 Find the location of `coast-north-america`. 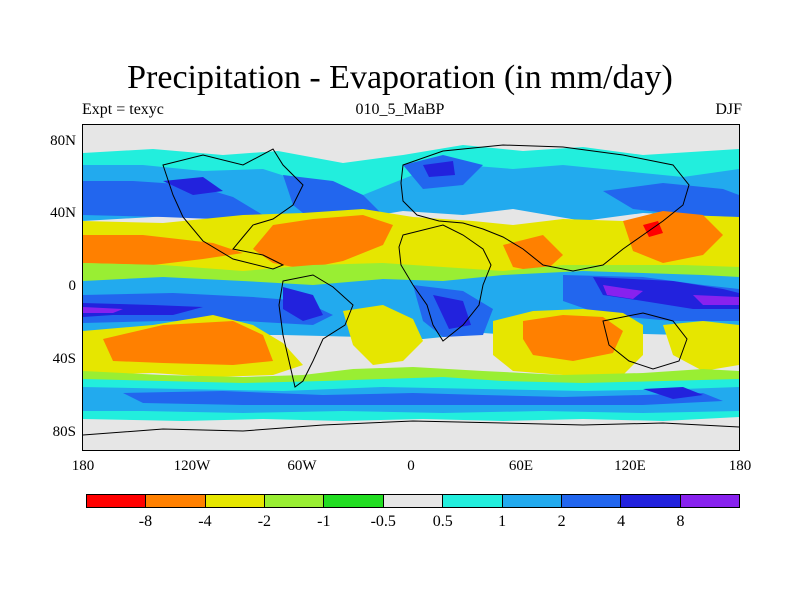

coast-north-america is located at coordinates (233, 209).